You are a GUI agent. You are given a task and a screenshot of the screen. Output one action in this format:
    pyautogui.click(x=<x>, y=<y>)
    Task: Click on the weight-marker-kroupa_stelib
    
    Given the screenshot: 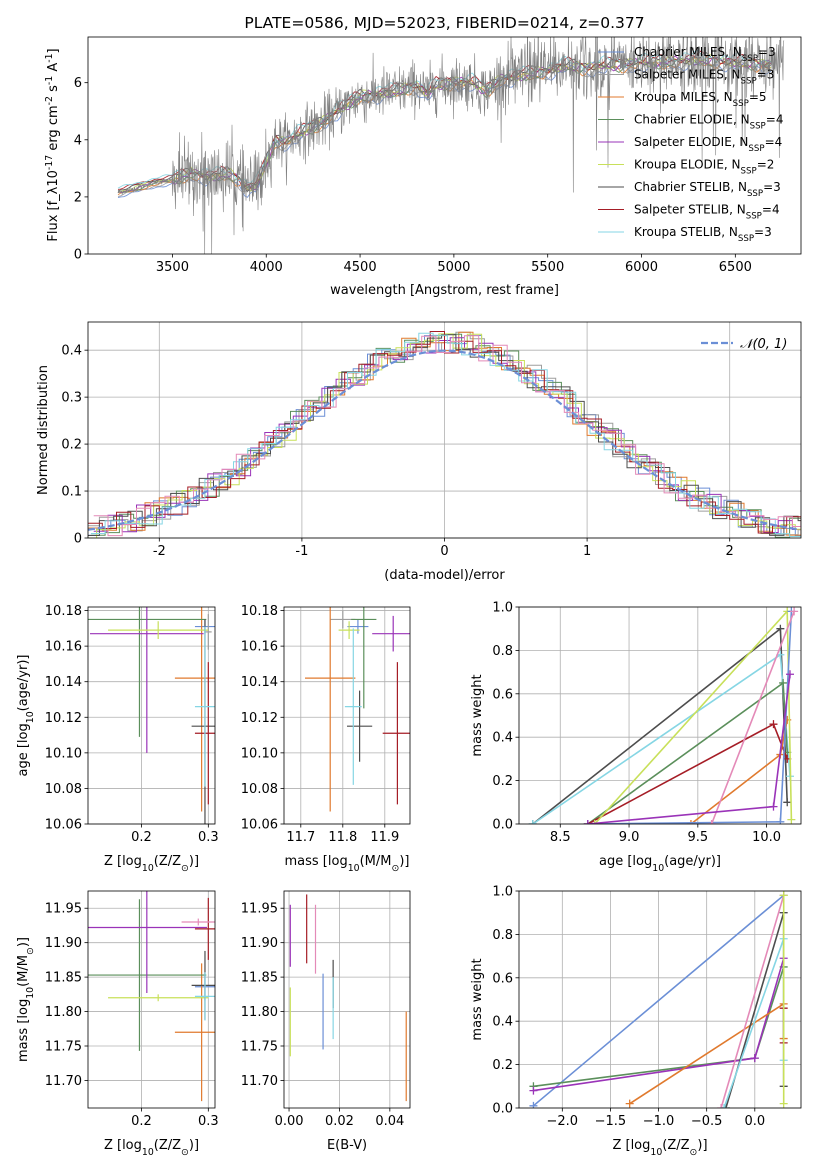 What is the action you would take?
    pyautogui.click(x=724, y=1106)
    